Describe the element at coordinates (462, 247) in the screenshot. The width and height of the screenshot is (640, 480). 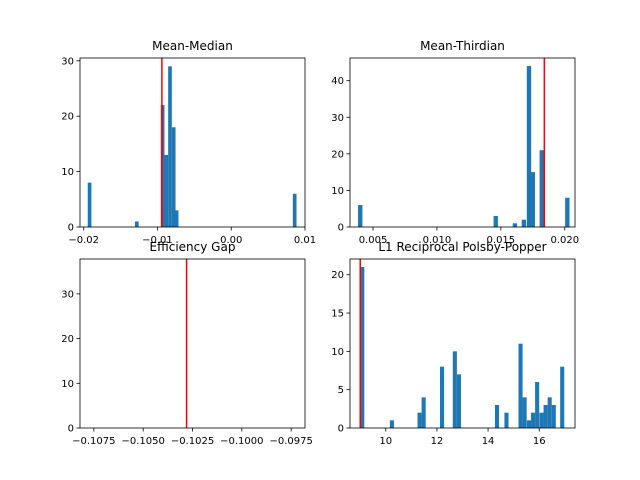
I see `panel-title: L1 Reciprocal Polsby-Popper` at that location.